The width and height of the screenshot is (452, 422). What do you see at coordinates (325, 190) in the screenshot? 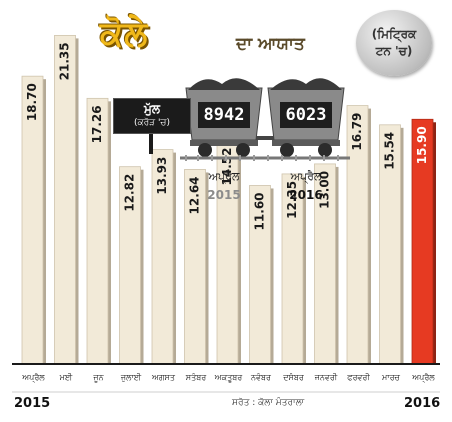
I see `bar-value-label: 13.00` at bounding box center [325, 190].